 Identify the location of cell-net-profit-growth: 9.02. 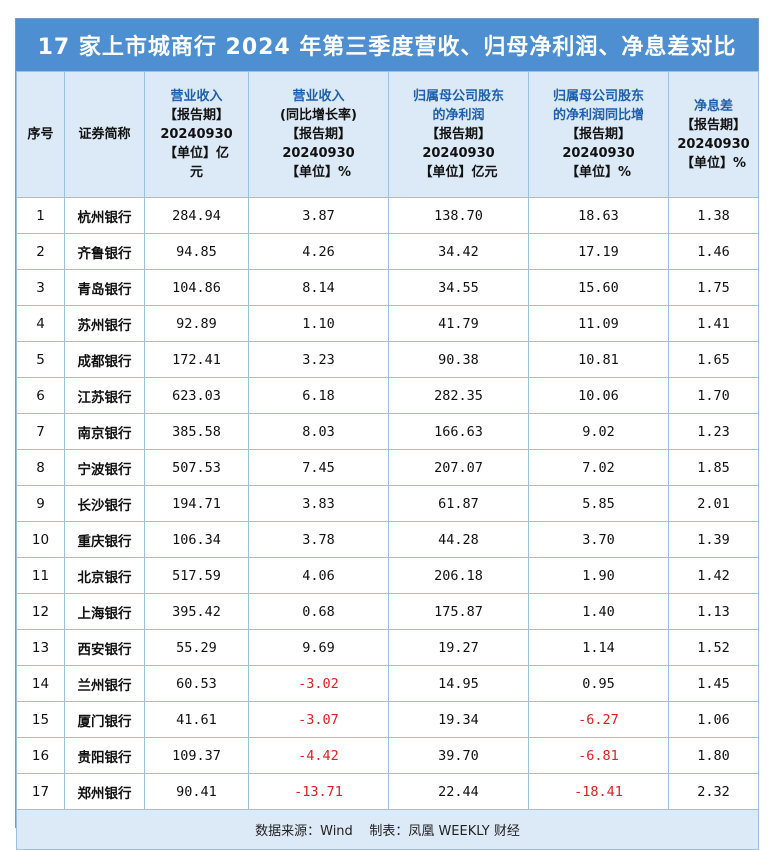
(598, 431).